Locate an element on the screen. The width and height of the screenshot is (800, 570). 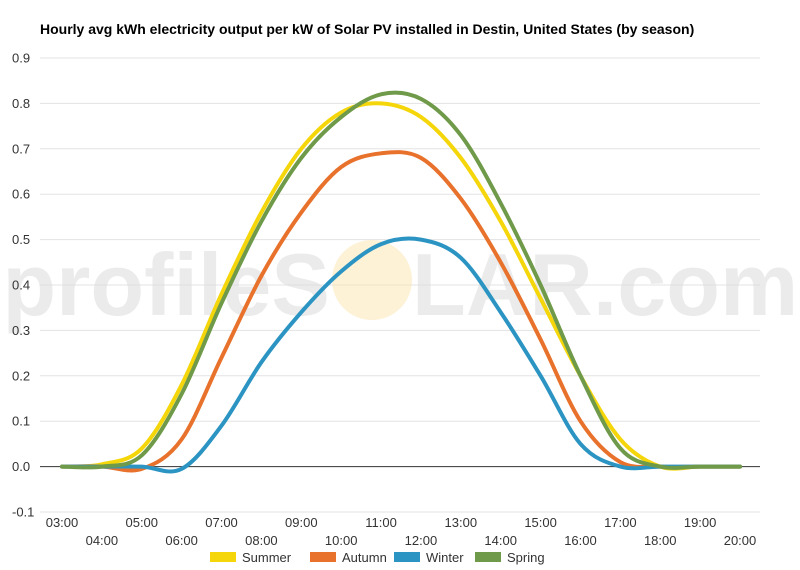
legend-swatch-summer is located at coordinates (223, 557).